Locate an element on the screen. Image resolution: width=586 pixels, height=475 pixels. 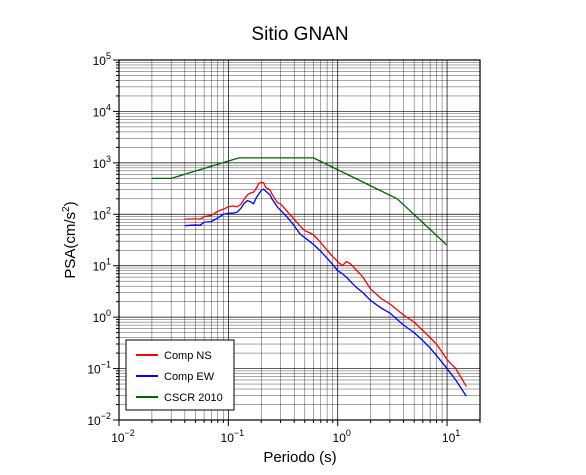
y-tick-label: 10² is located at coordinates (102, 213).